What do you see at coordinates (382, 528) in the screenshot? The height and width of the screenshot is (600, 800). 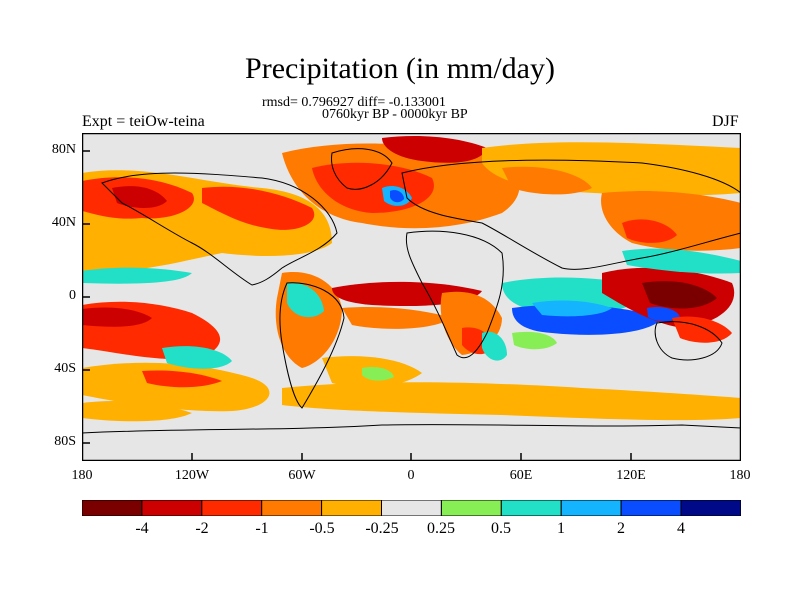 I see `colorbar-label-5: -0.25` at bounding box center [382, 528].